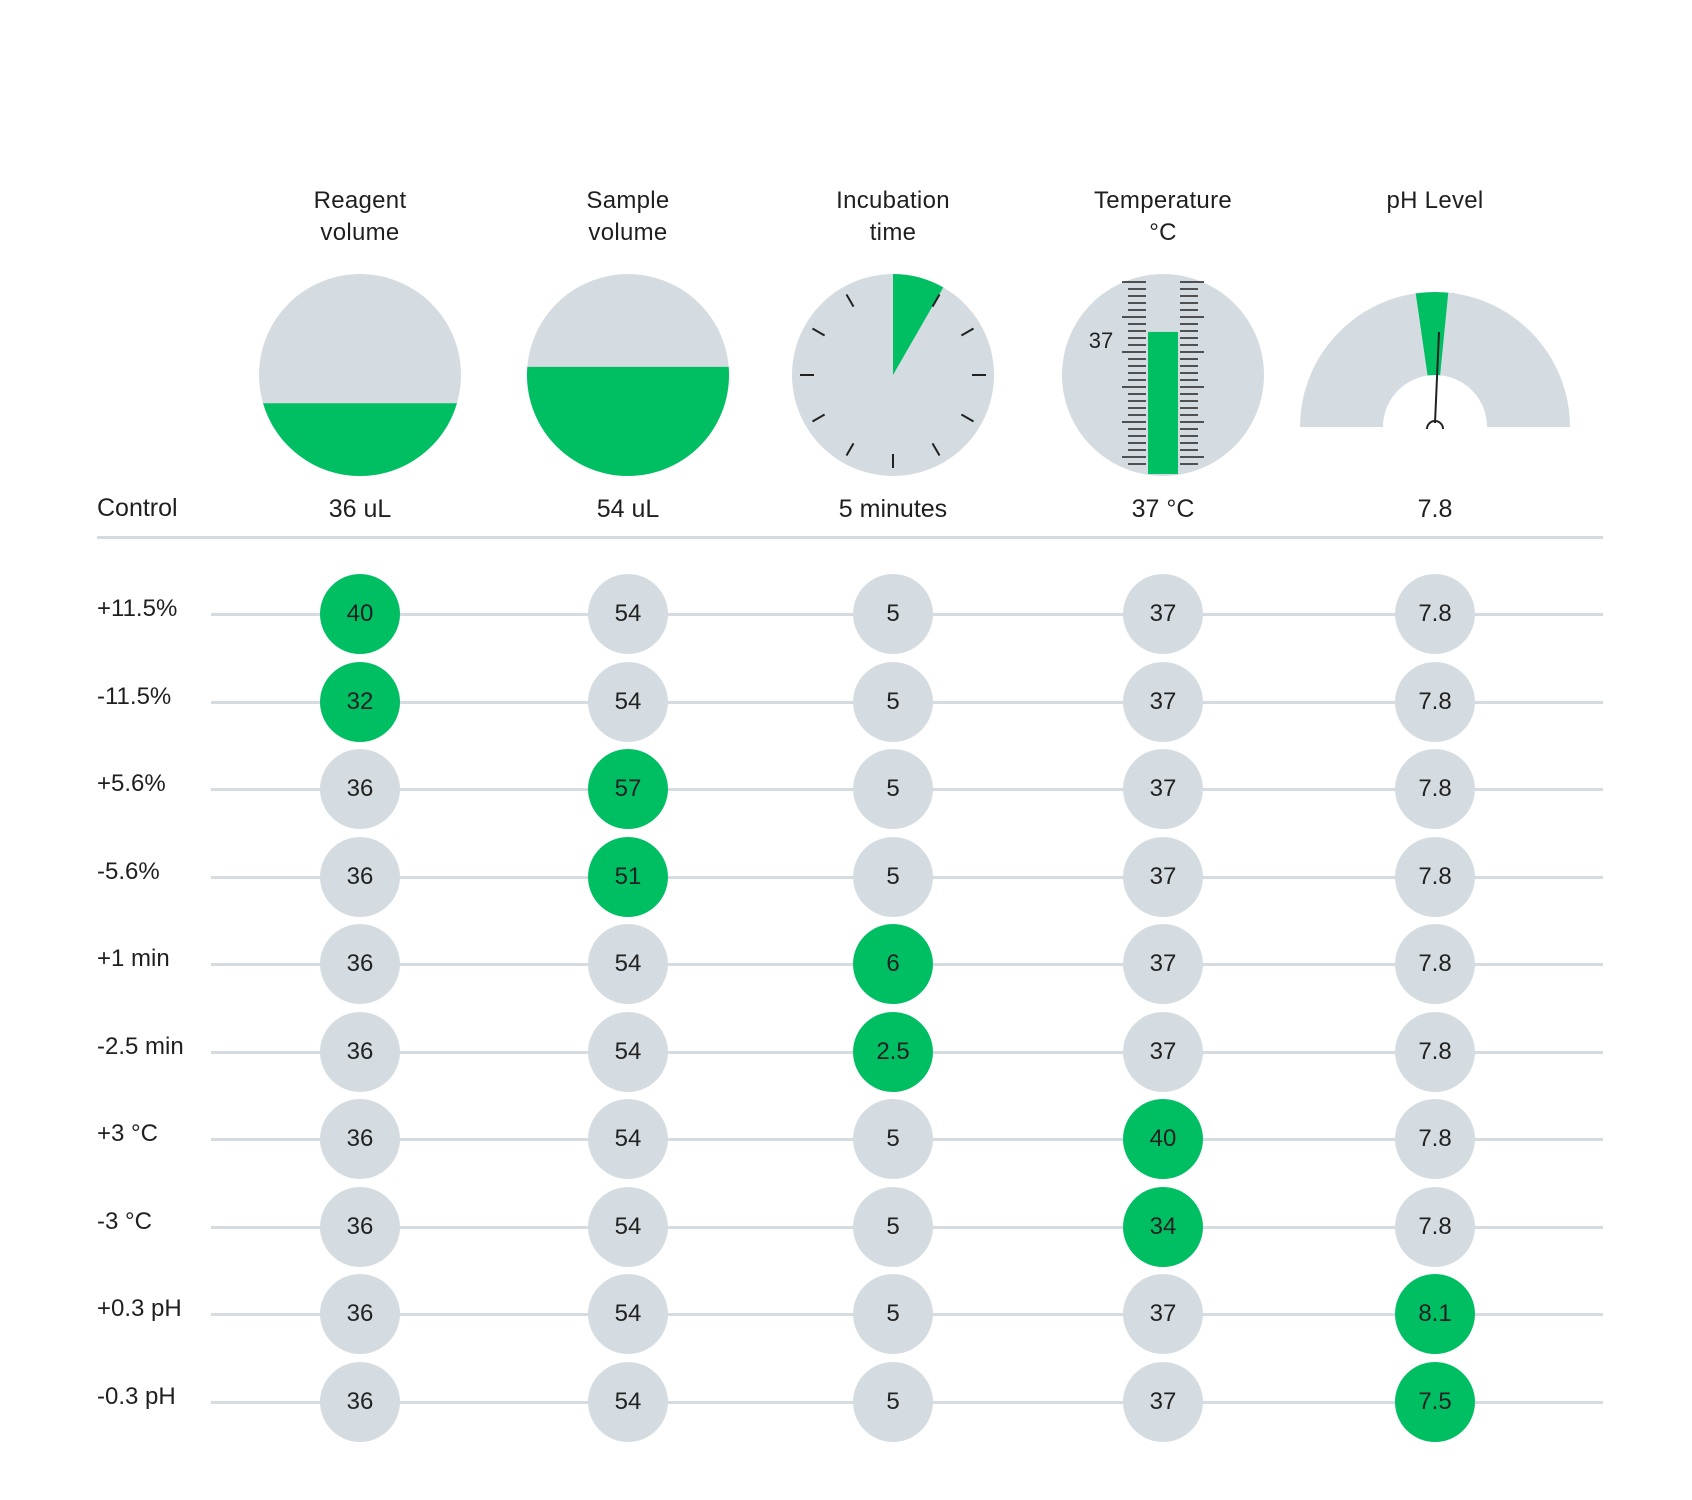  I want to click on column-title-reagent: Reagent volume, so click(360, 217).